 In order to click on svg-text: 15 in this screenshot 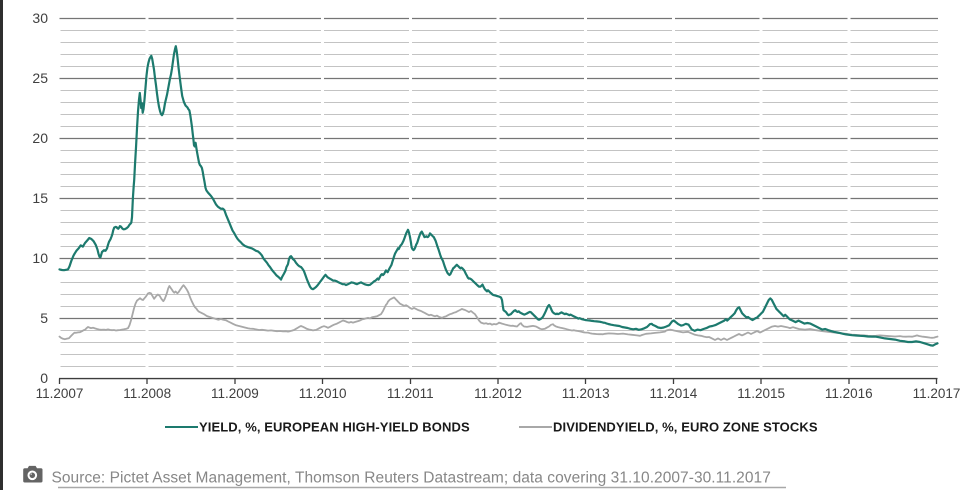, I will do `click(40, 198)`.